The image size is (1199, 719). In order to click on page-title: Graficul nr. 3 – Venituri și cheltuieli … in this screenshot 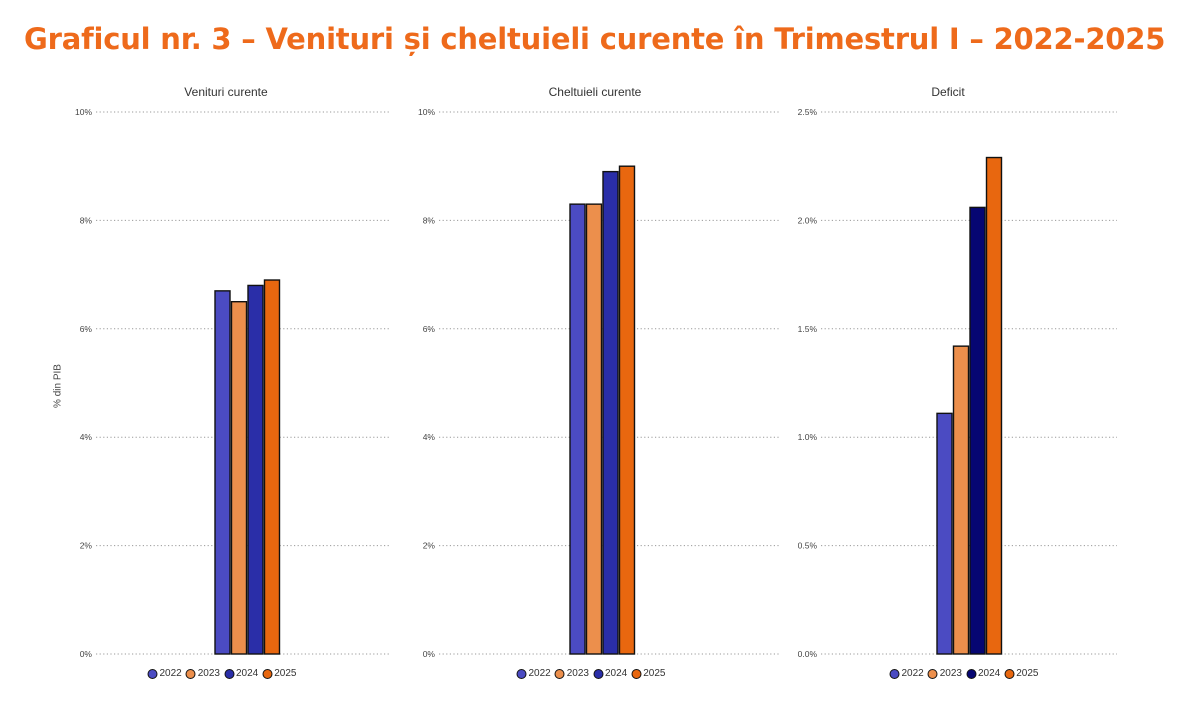, I will do `click(595, 39)`.